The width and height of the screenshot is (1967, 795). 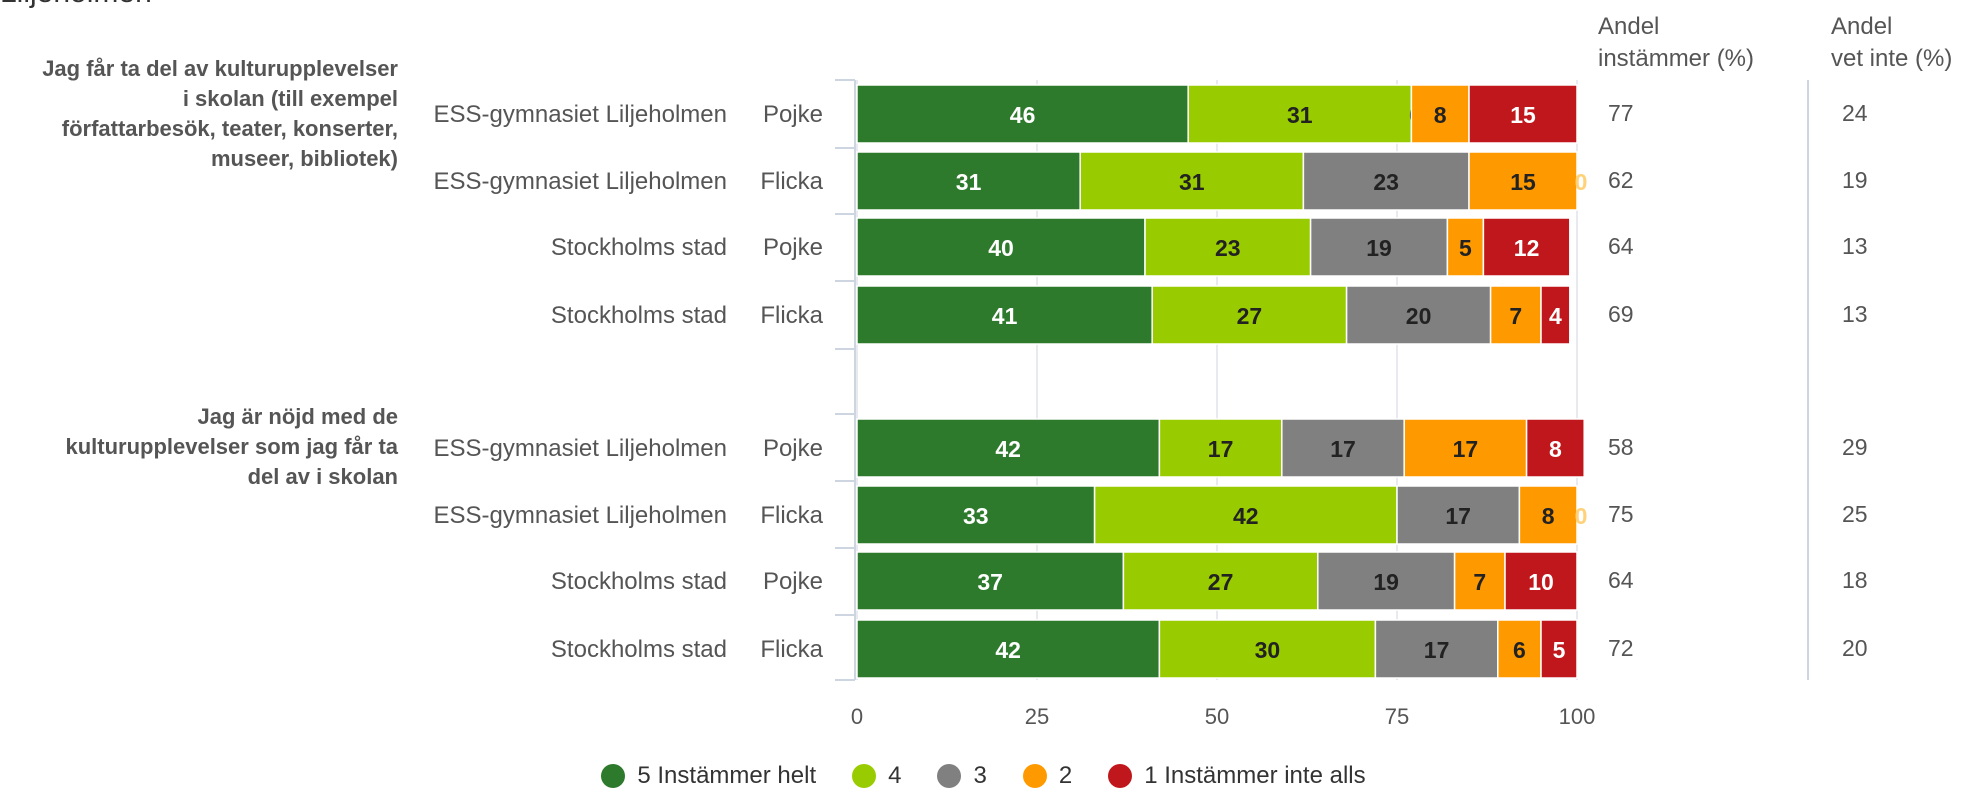 I want to click on andel-instammer-value: 58, so click(x=1621, y=447).